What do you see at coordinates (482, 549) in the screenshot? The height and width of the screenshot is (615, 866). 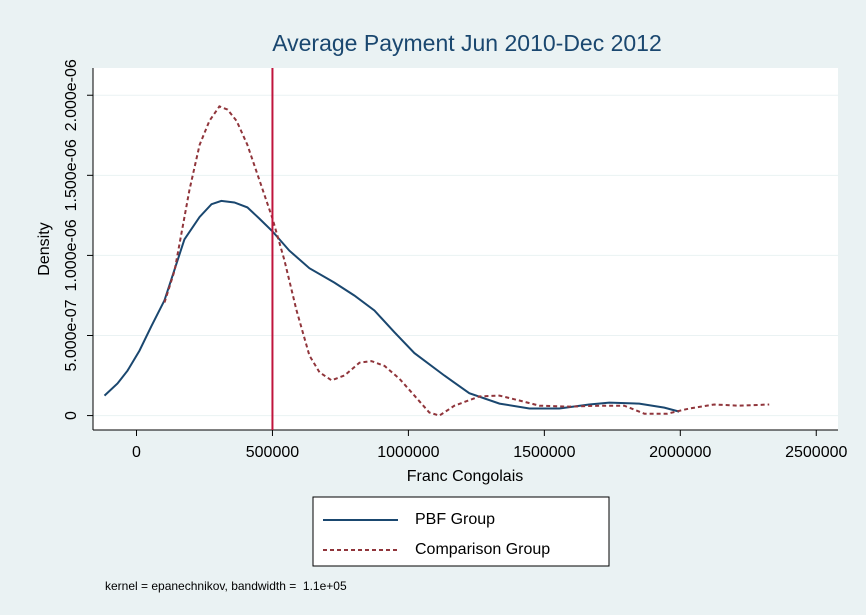 I see `legend-label: Comparison Group` at bounding box center [482, 549].